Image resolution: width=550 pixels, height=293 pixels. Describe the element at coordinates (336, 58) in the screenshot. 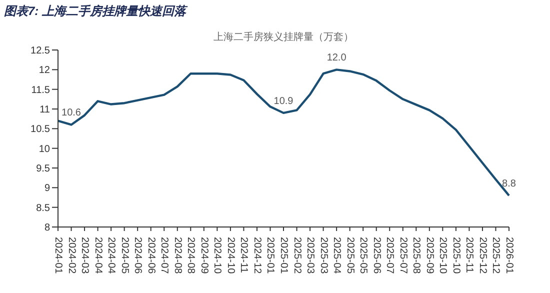

I see `data-label: 12.0` at that location.